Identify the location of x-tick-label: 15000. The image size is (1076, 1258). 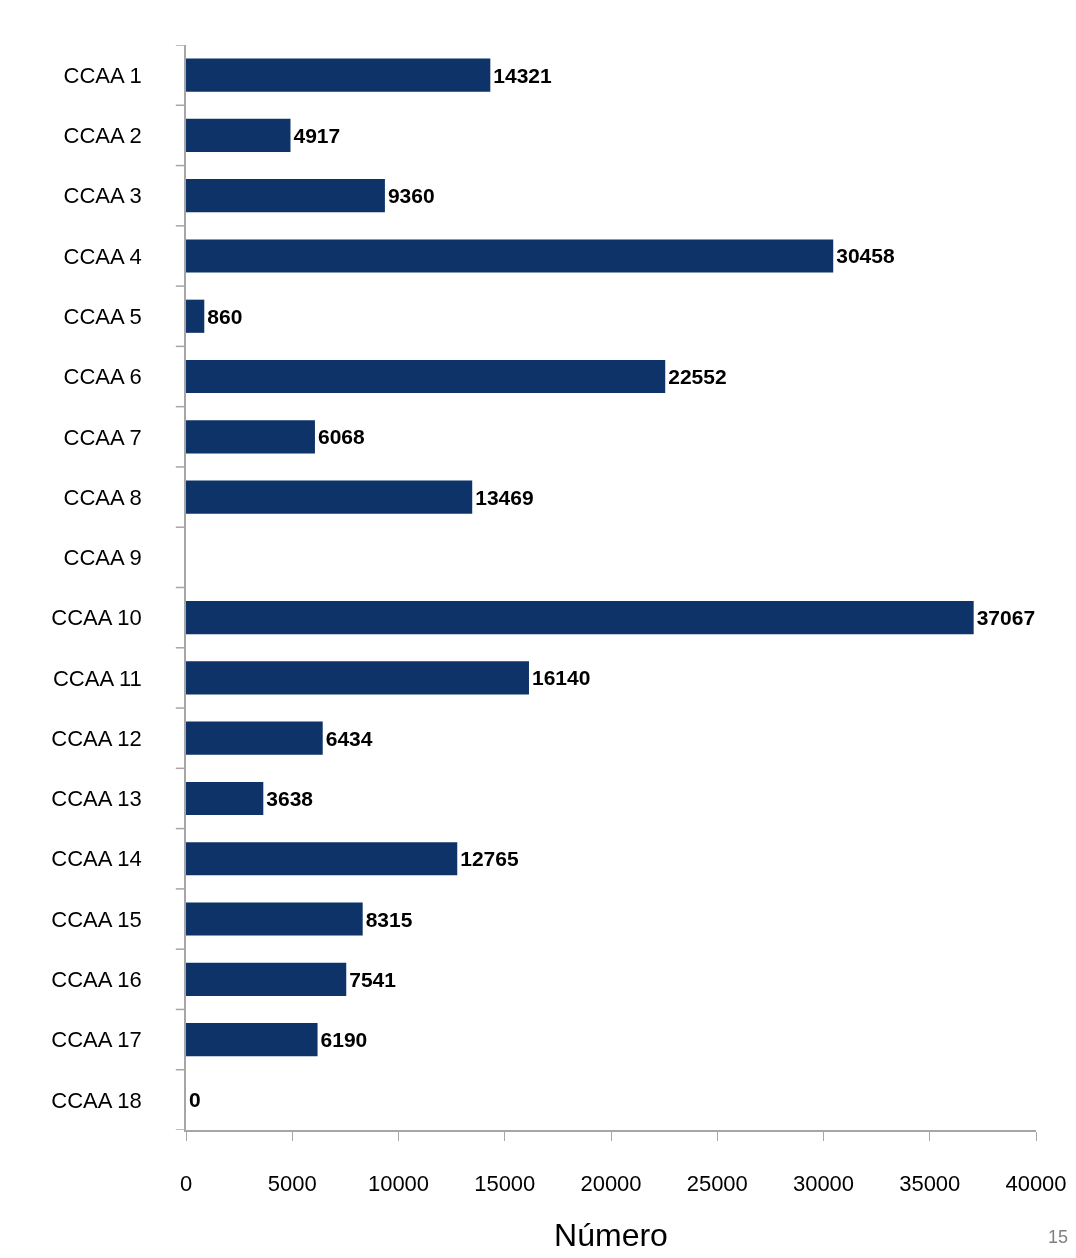
(505, 1184).